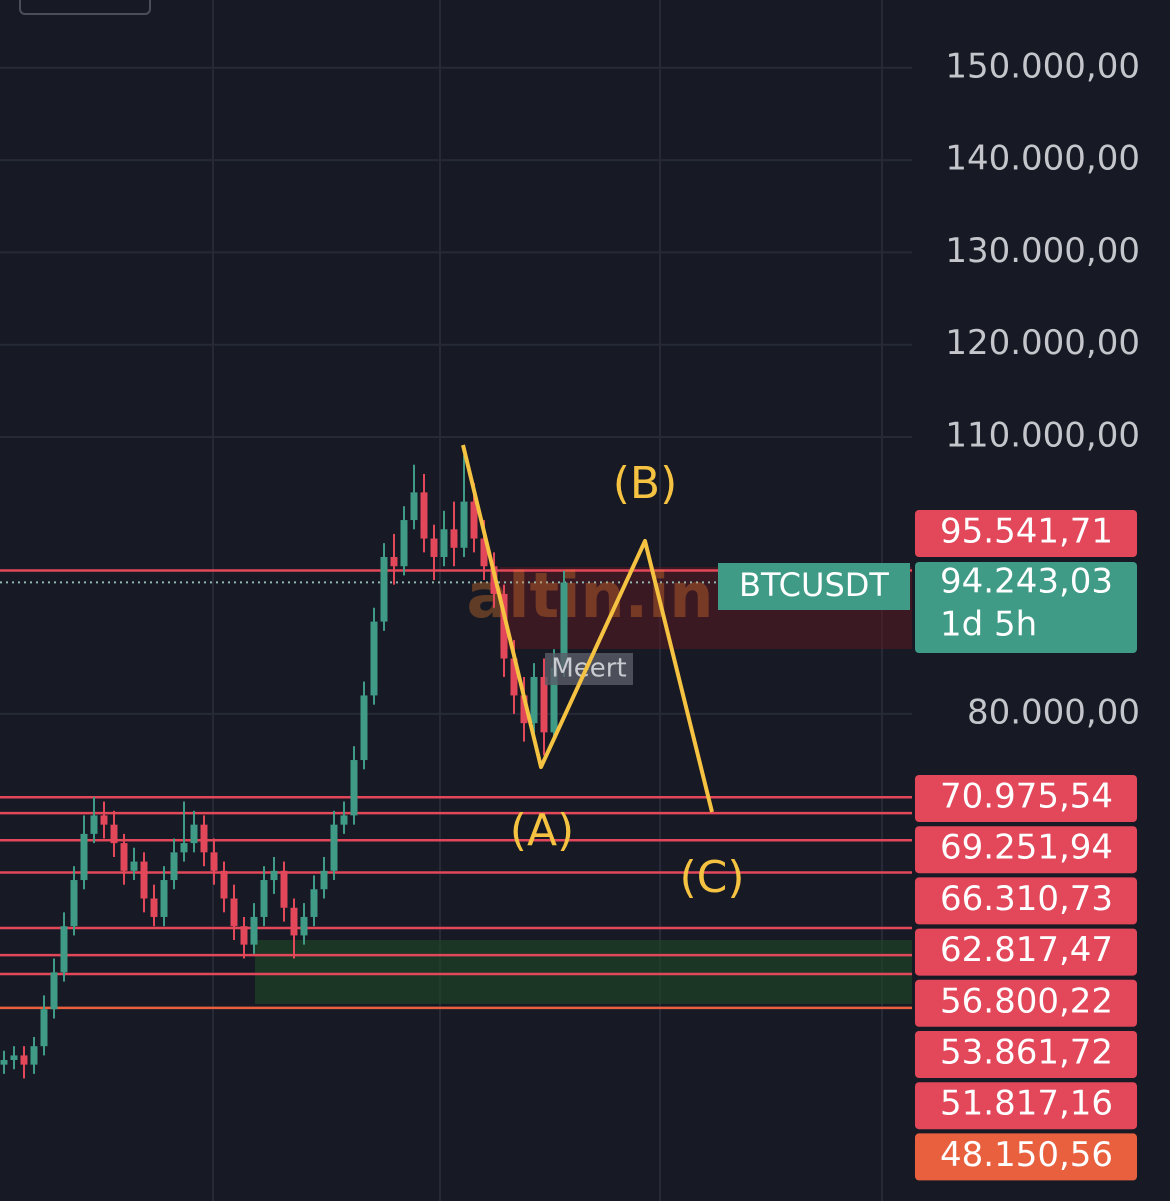 The image size is (1170, 1201). What do you see at coordinates (1026, 582) in the screenshot?
I see `last-price: 94.243,03` at bounding box center [1026, 582].